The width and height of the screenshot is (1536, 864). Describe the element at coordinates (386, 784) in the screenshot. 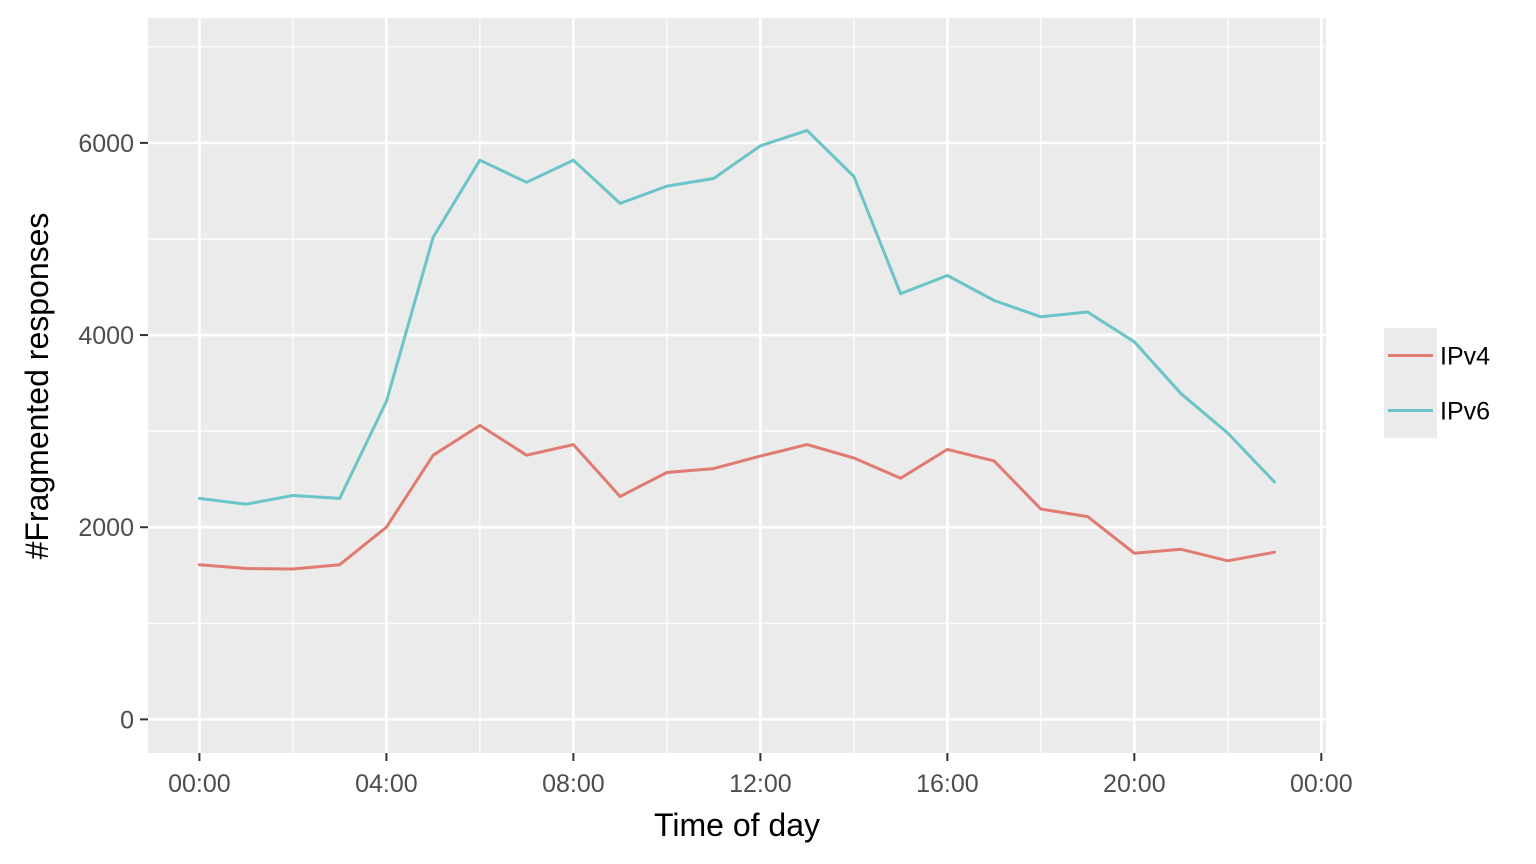

I see `x-tick-label: 04:00` at that location.